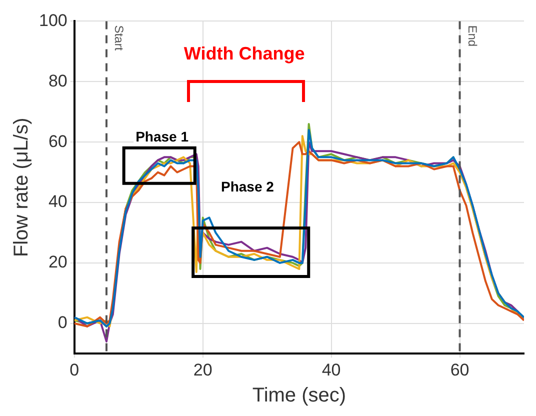  I want to click on x-tick-label: 20, so click(202, 370).